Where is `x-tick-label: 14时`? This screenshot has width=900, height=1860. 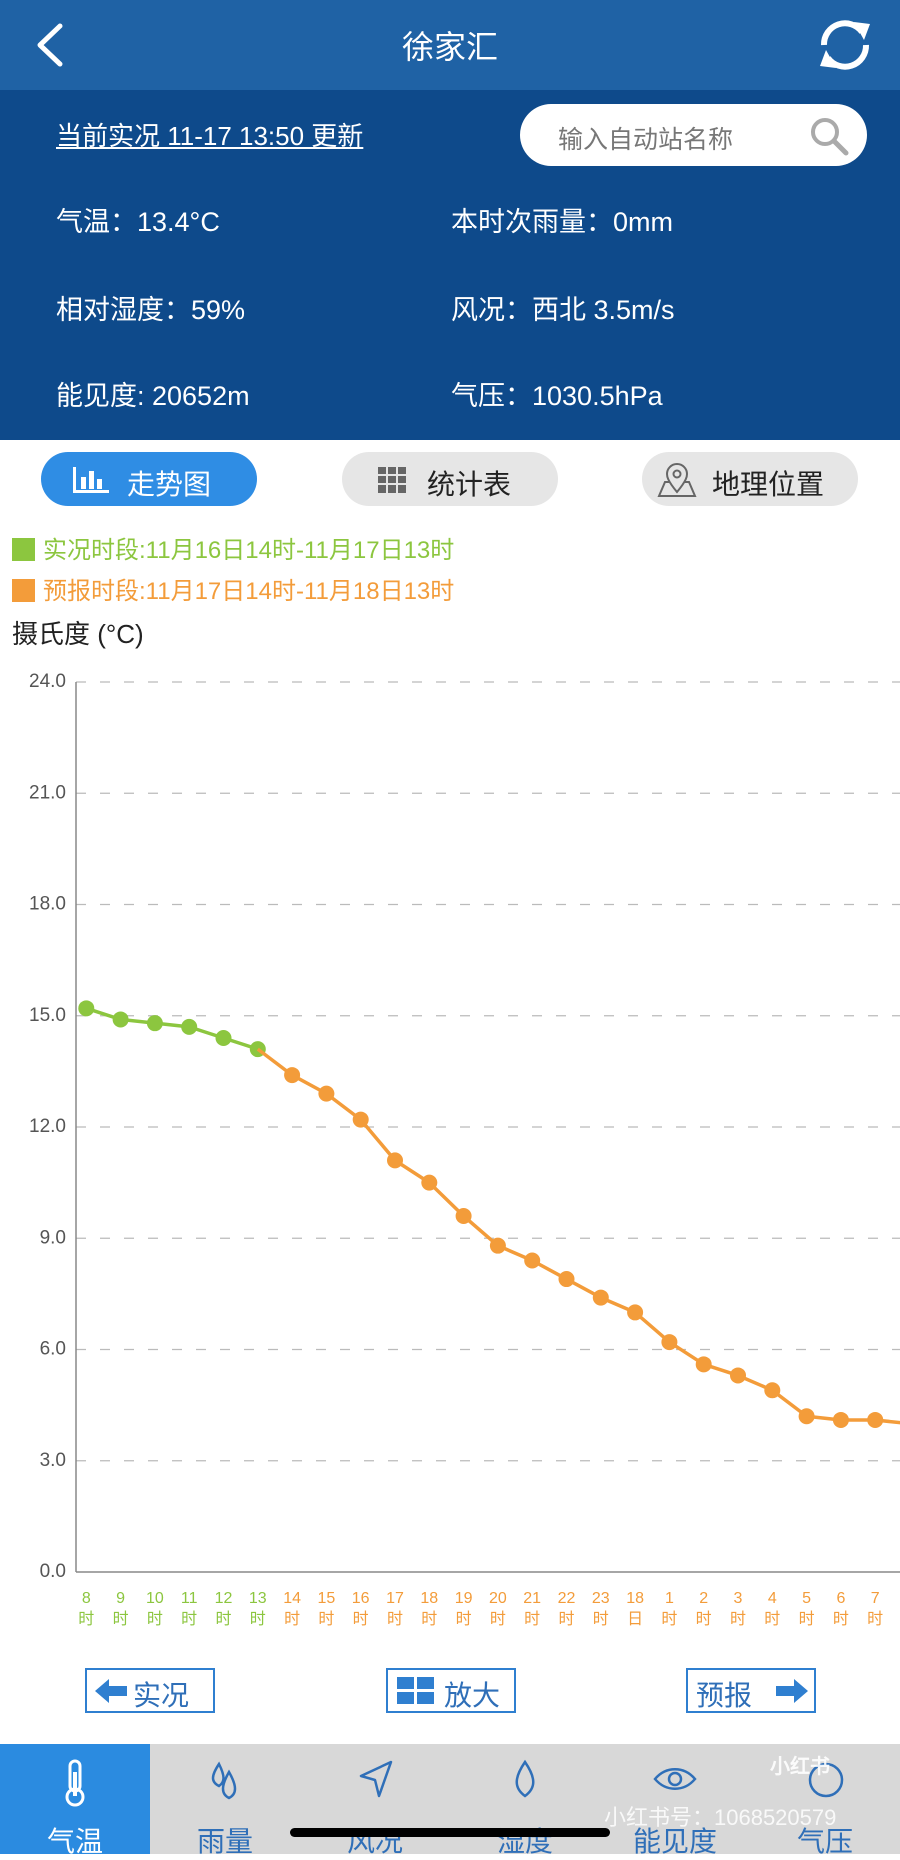
x-tick-label: 14时 is located at coordinates (292, 1609).